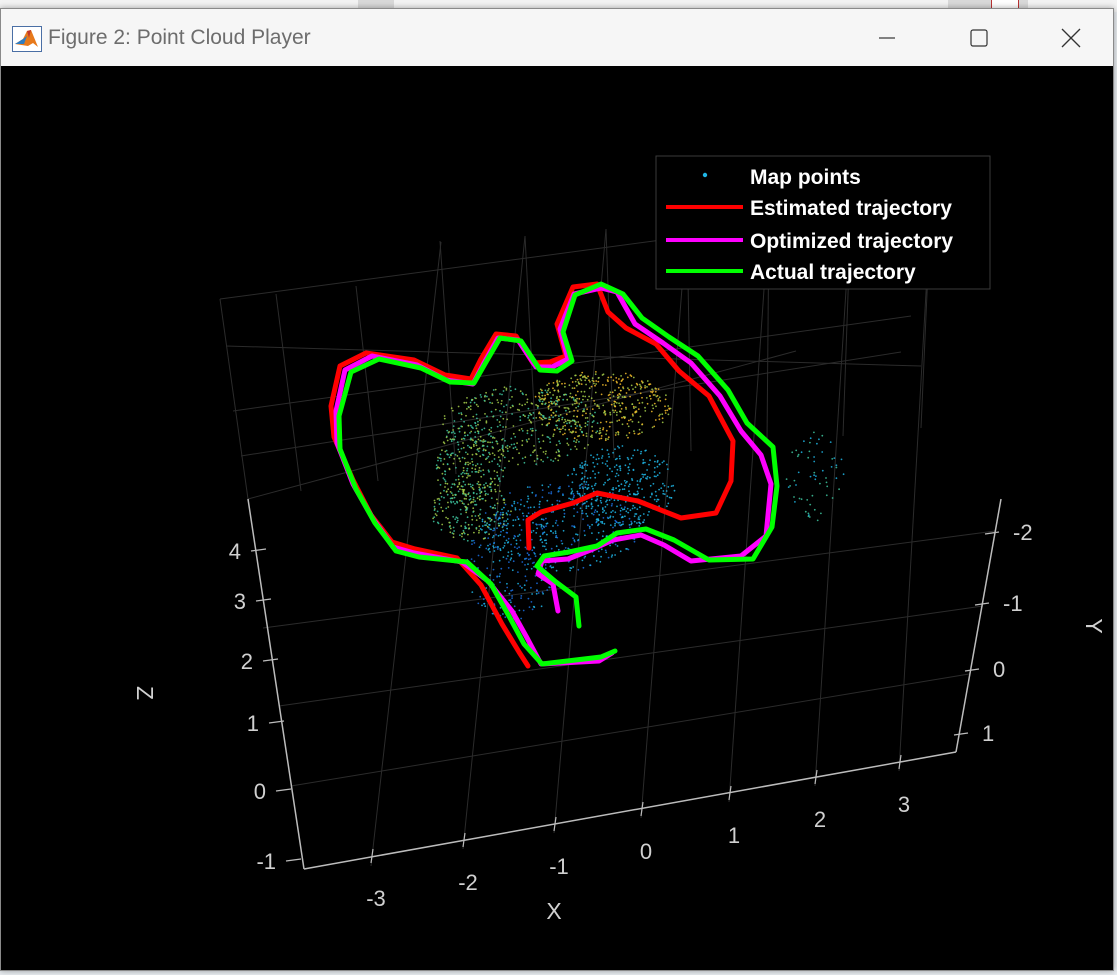 This screenshot has height=975, width=1117. Describe the element at coordinates (1071, 37) in the screenshot. I see `close-button` at that location.